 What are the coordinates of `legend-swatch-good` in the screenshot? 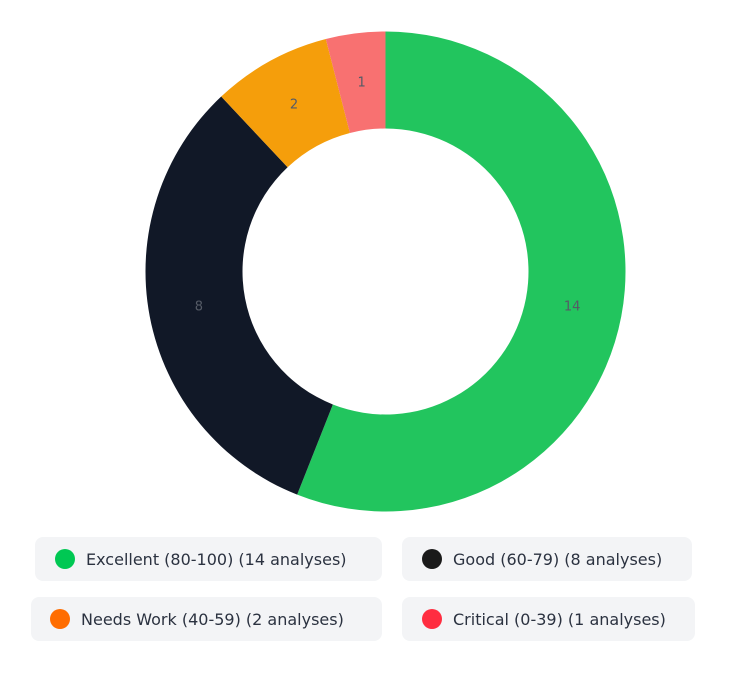 It's located at (432, 559).